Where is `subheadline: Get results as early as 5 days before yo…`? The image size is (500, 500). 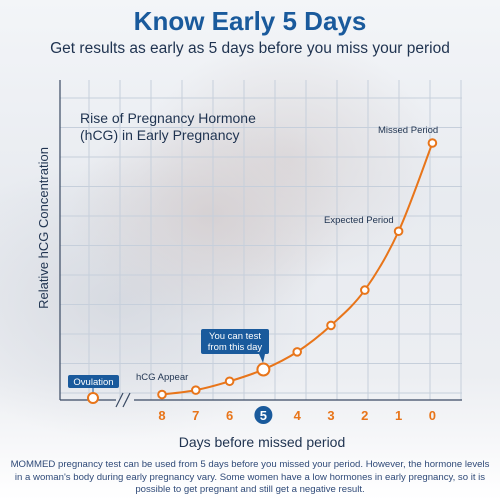 subheadline: Get results as early as 5 days before yo… is located at coordinates (250, 48).